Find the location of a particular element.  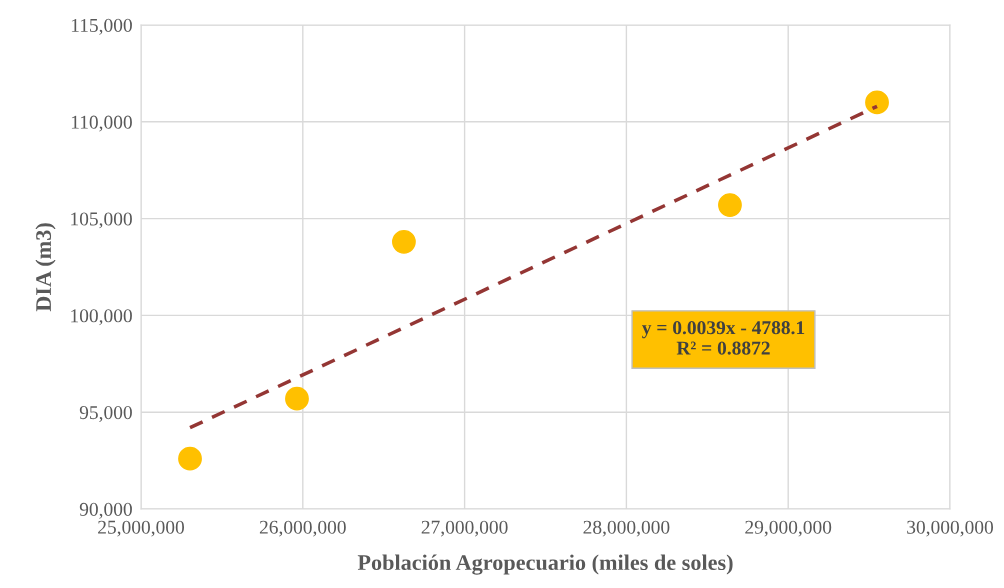

y-axis-title: DIA (m3) is located at coordinates (45, 267).